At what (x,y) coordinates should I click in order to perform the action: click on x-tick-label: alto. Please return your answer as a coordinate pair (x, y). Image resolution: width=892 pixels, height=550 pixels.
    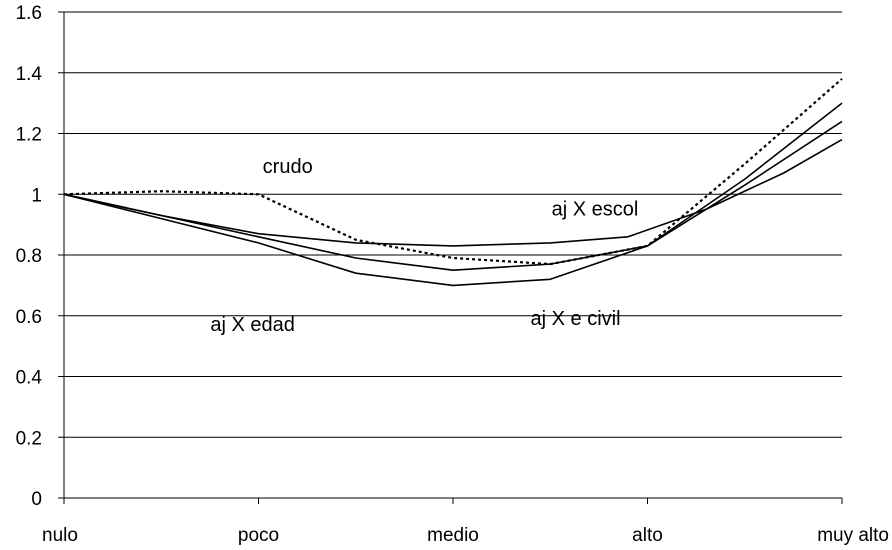
    Looking at the image, I should click on (647, 535).